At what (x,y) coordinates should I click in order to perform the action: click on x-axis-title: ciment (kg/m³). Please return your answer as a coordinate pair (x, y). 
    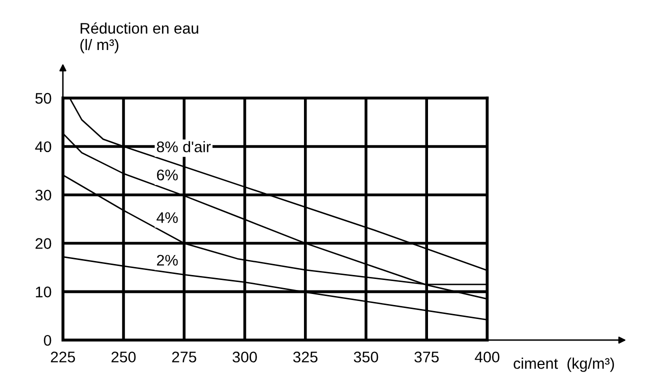
    Looking at the image, I should click on (564, 365).